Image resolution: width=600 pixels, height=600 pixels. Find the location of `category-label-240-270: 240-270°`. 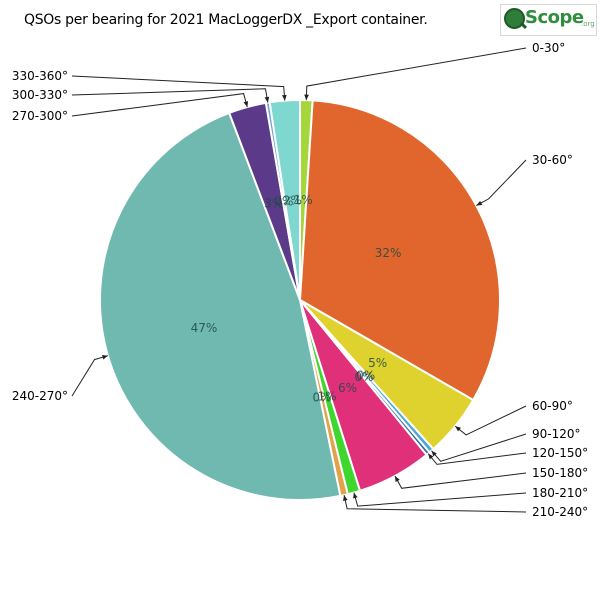

category-label-240-270: 240-270° is located at coordinates (40, 396).